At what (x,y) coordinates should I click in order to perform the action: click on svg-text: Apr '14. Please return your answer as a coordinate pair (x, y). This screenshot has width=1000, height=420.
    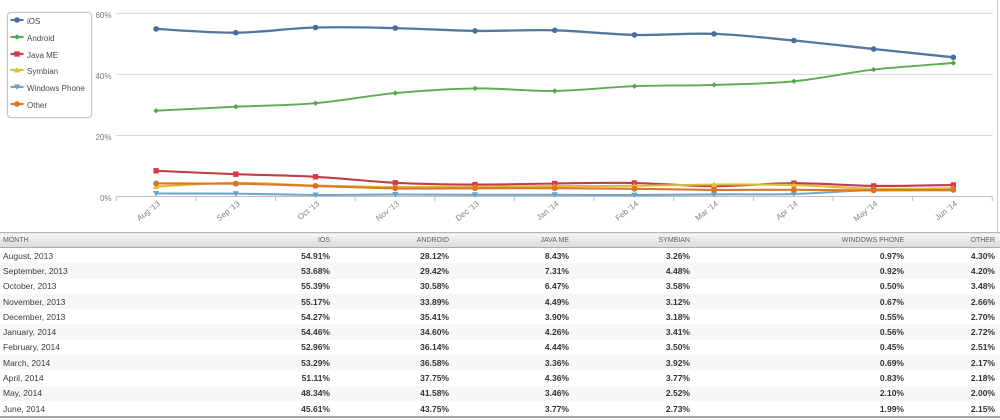
    Looking at the image, I should click on (787, 210).